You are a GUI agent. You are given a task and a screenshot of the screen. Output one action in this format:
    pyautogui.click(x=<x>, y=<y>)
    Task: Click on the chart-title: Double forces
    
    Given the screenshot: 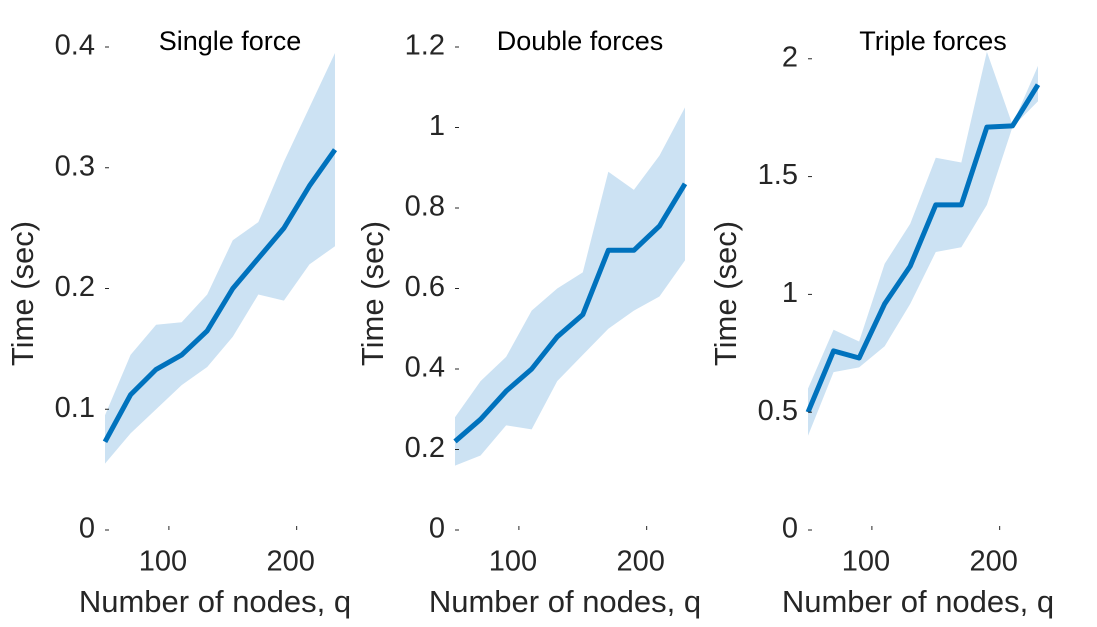 What is the action you would take?
    pyautogui.click(x=580, y=41)
    